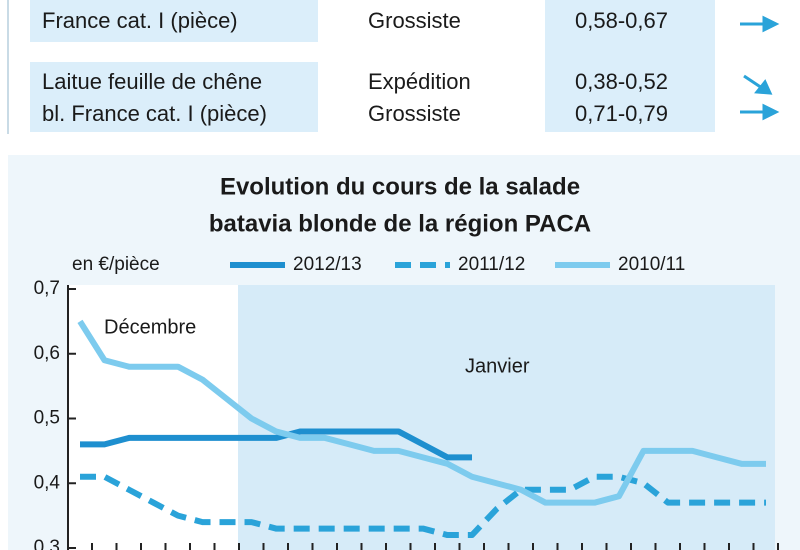 This screenshot has height=550, width=800. I want to click on plot-area, so click(153, 417).